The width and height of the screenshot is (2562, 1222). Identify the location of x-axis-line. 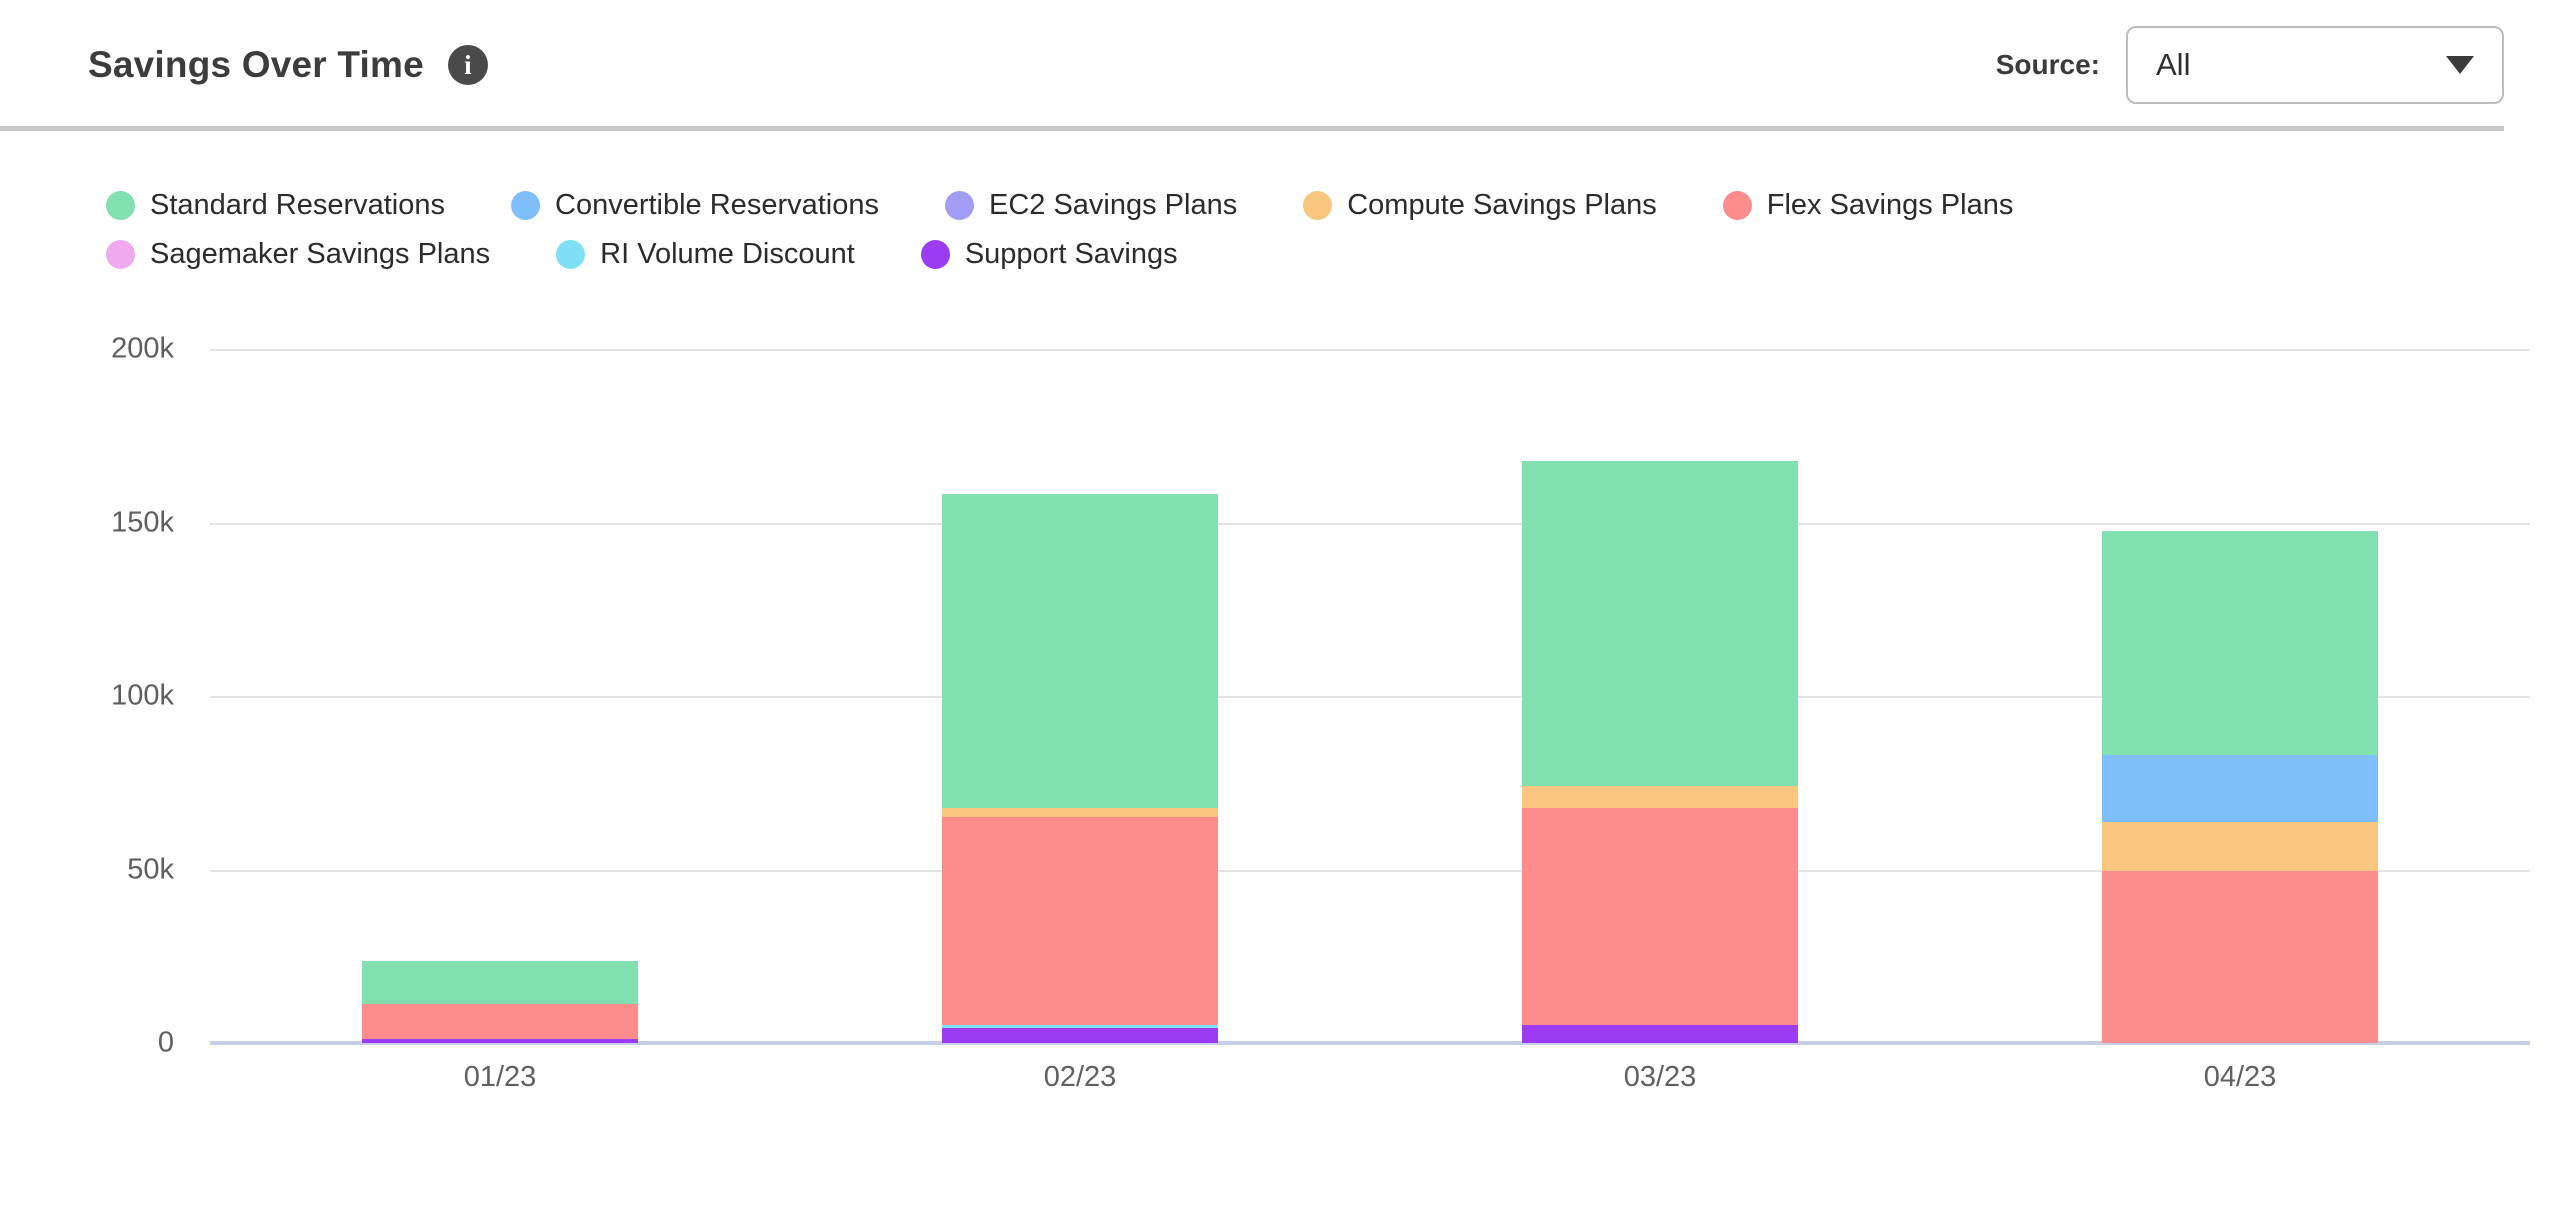
(1370, 1043).